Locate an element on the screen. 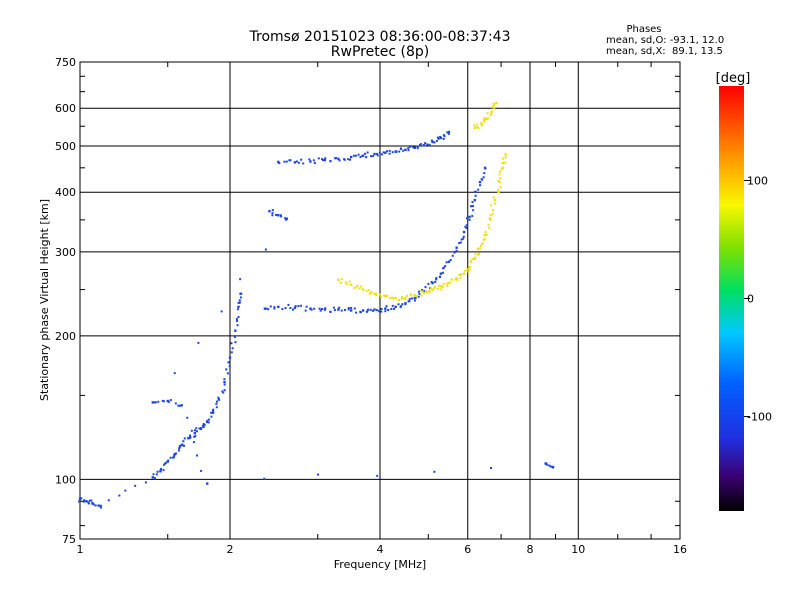  colorbar-tick-label: 0 is located at coordinates (750, 299).